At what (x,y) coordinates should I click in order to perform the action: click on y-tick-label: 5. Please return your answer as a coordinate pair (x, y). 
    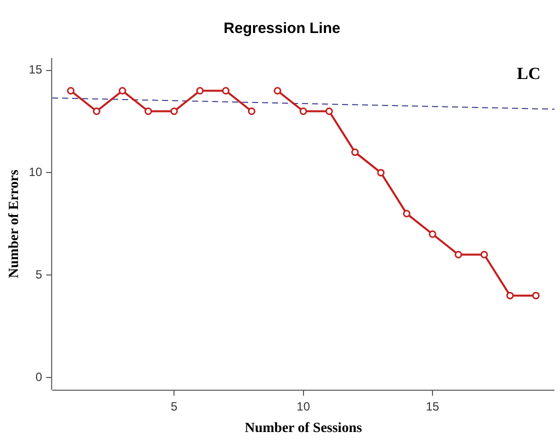
    Looking at the image, I should click on (38, 274).